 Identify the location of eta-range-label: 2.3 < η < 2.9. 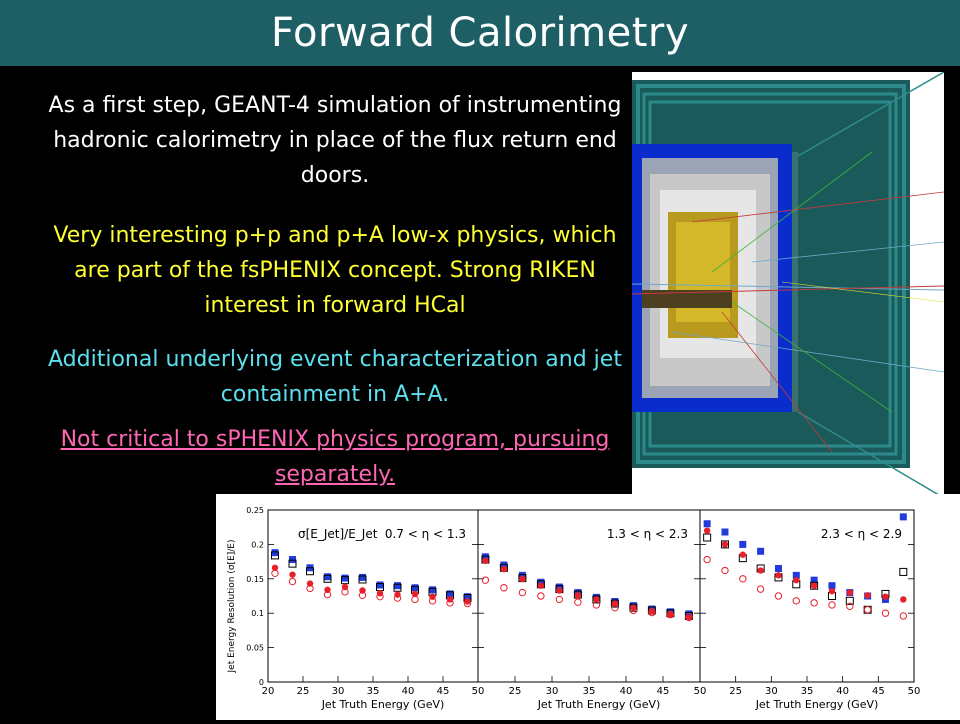
(861, 534).